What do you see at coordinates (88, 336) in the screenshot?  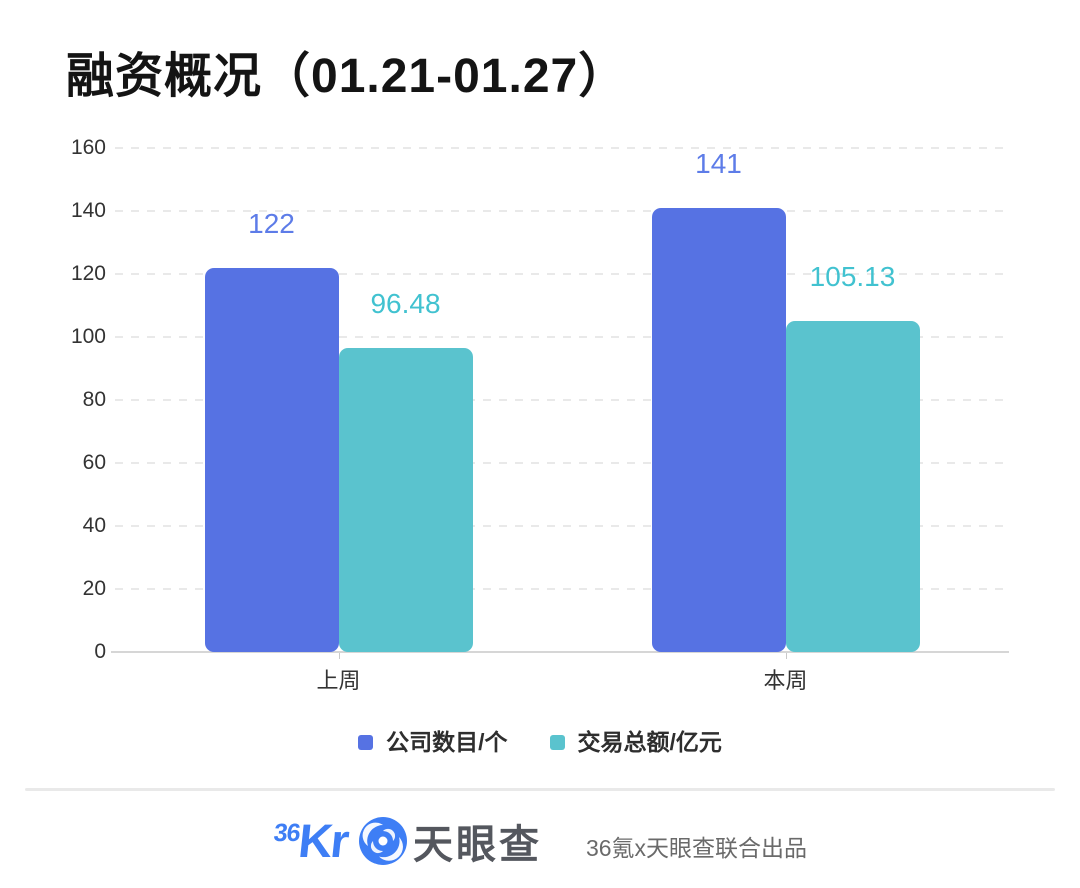 I see `y-axis-tick-label: 100` at bounding box center [88, 336].